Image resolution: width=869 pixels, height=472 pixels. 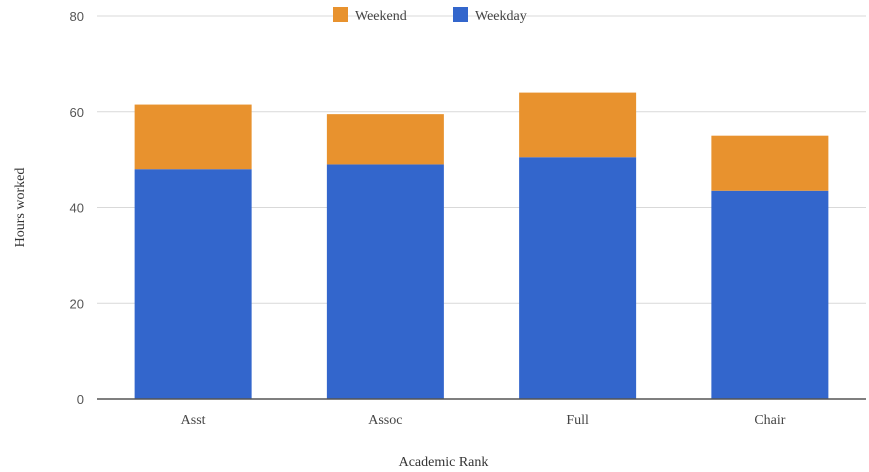 I want to click on y-tick-label: 60, so click(x=77, y=112).